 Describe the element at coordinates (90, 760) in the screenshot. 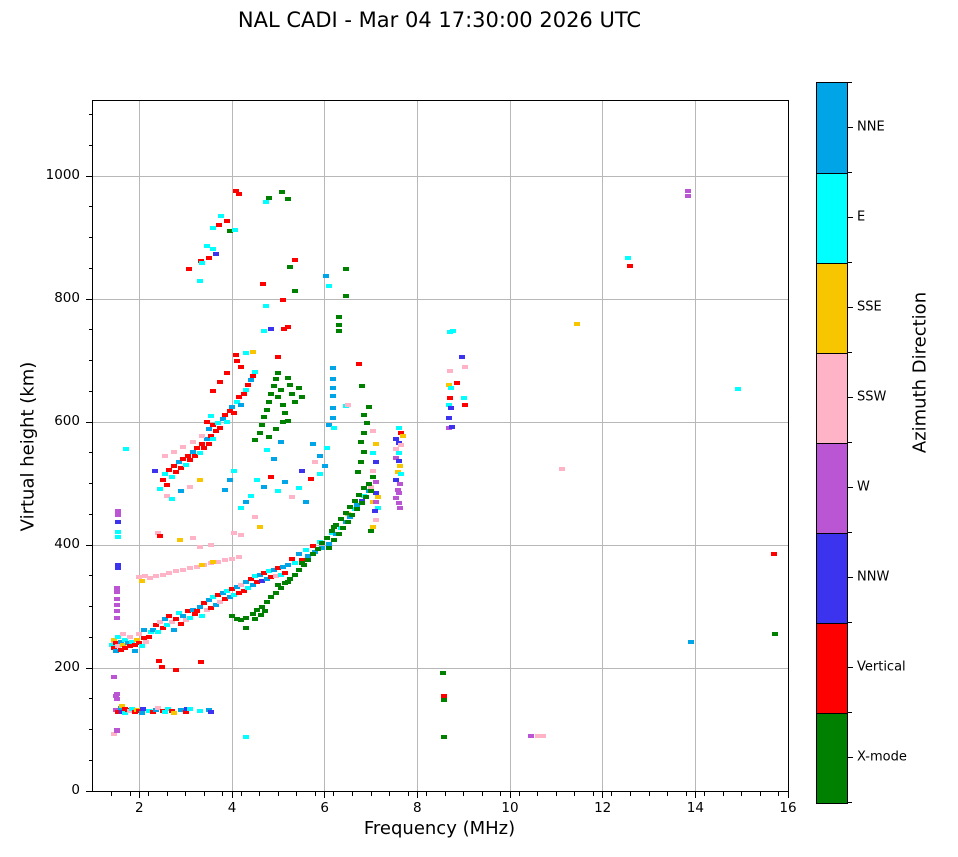

I see `y-minor-tick` at that location.